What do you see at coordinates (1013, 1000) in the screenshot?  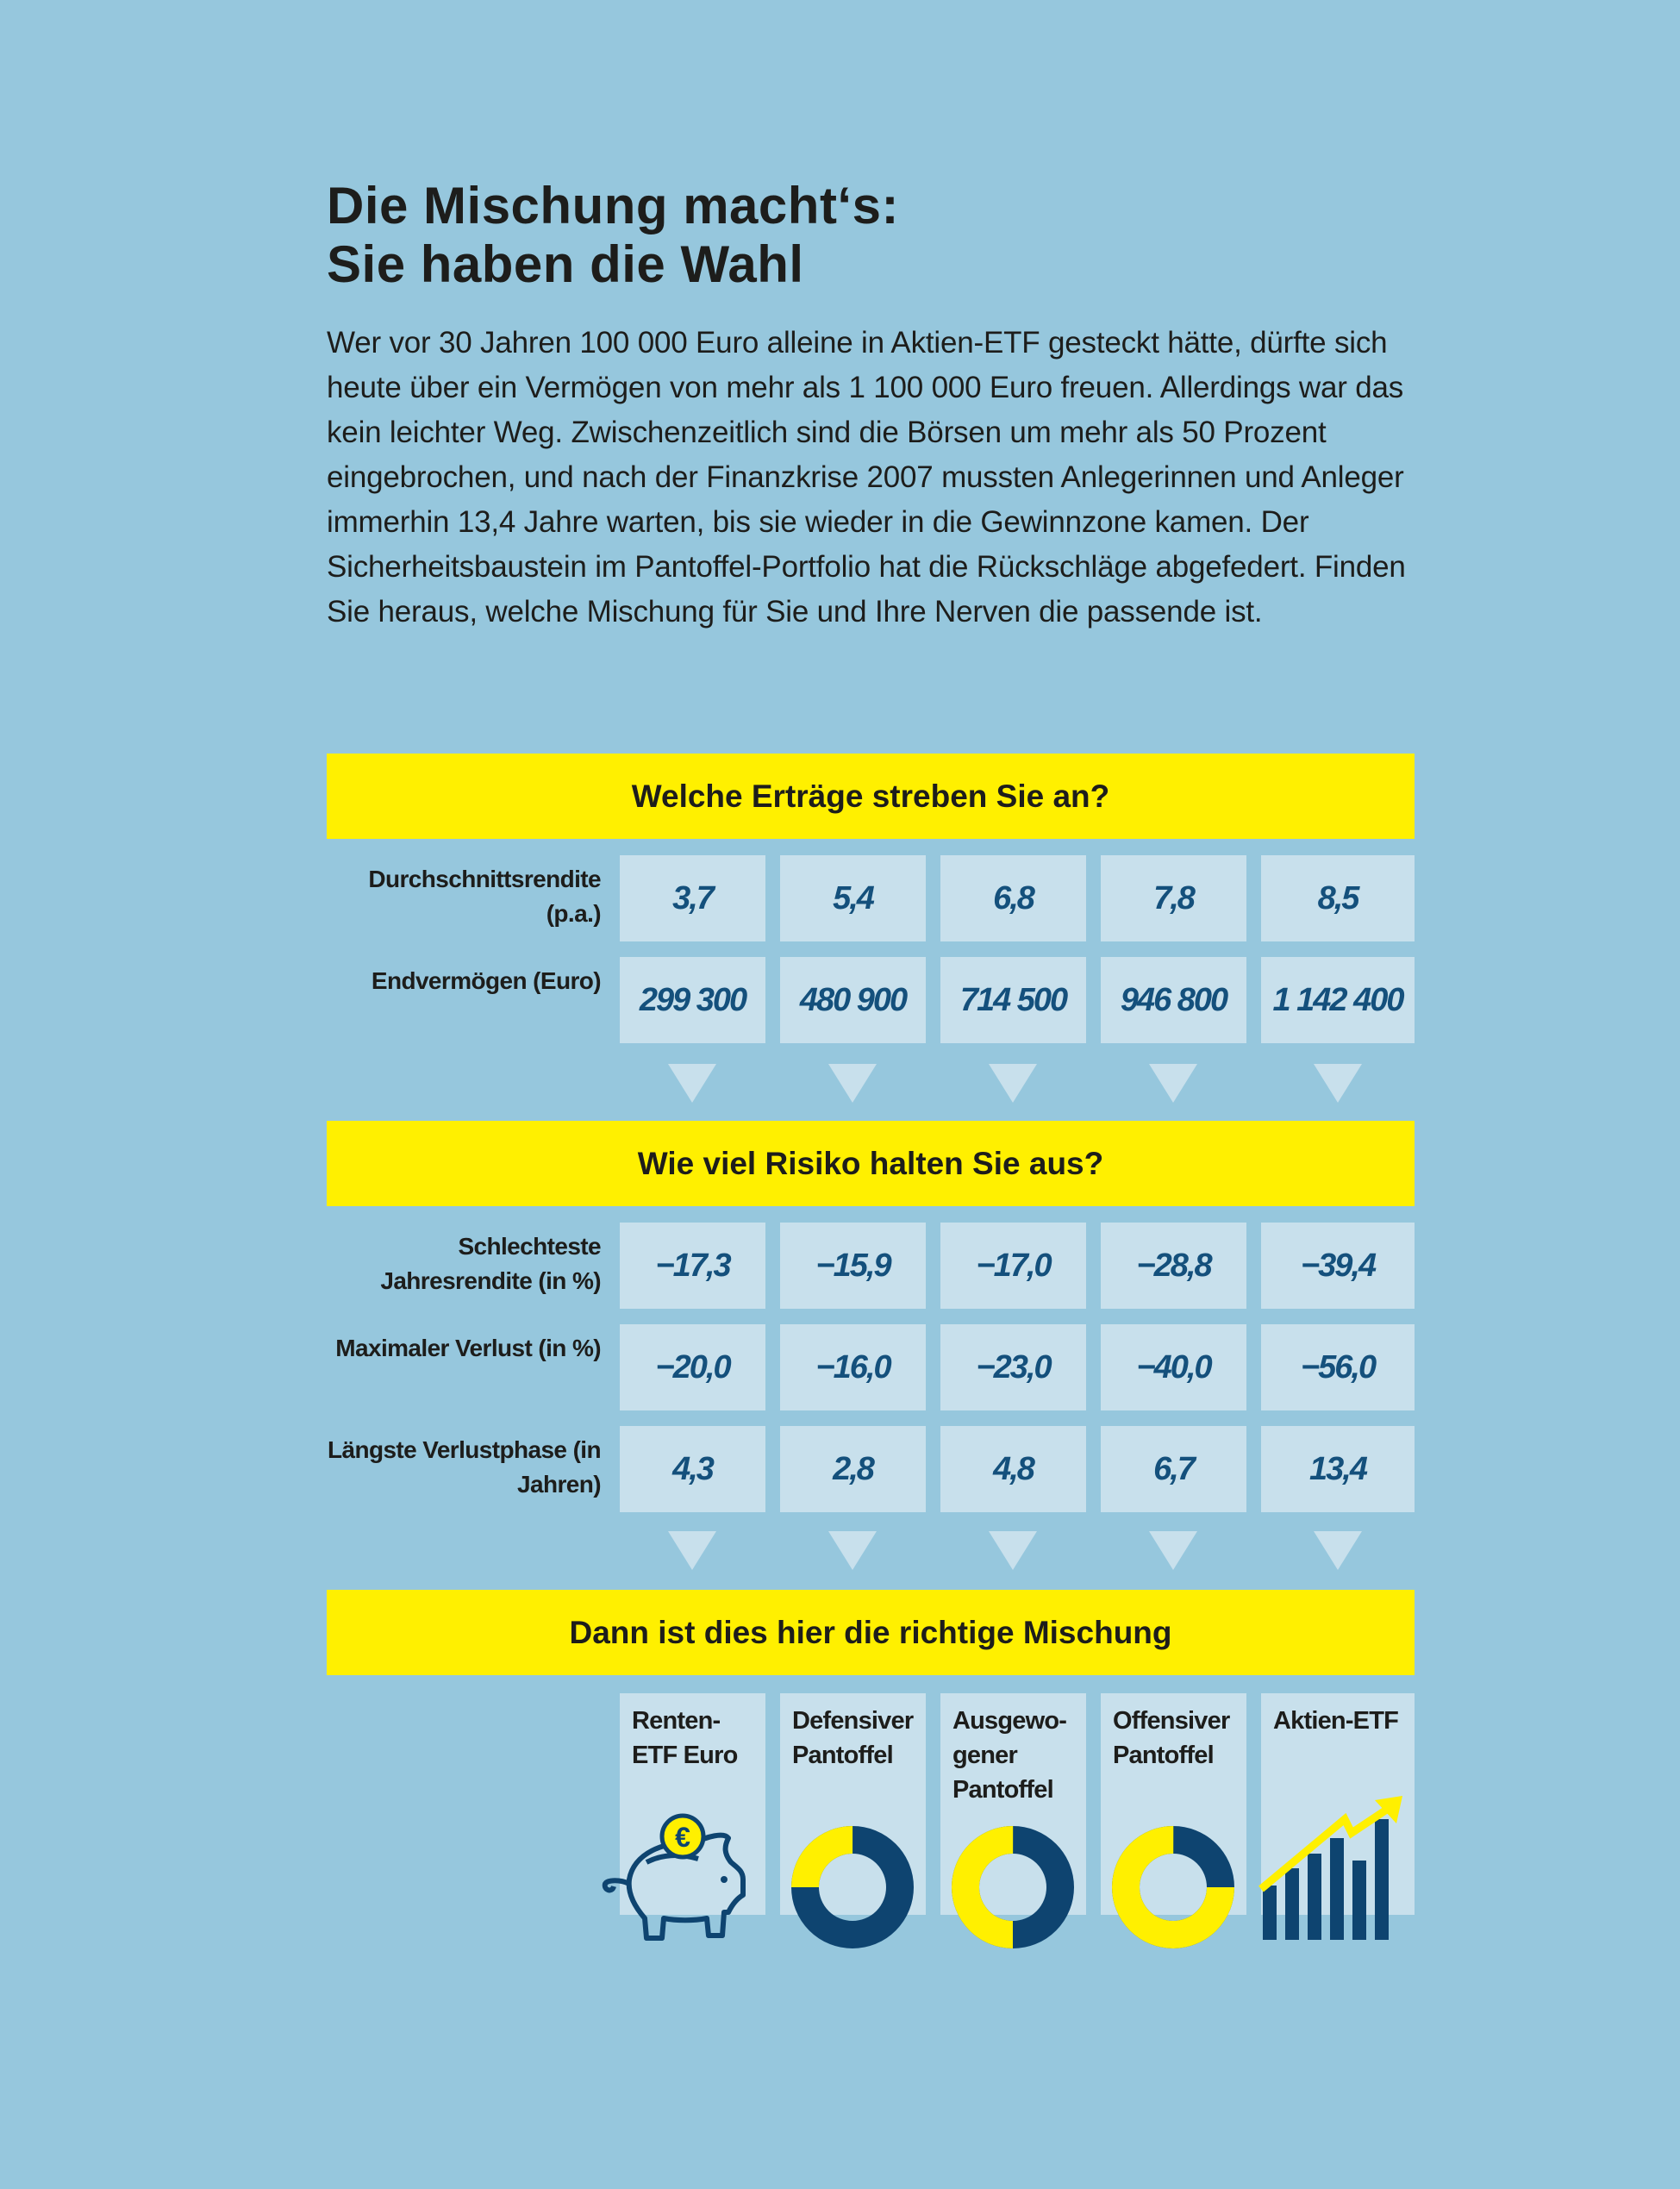 I see `value-cell: 714 500` at bounding box center [1013, 1000].